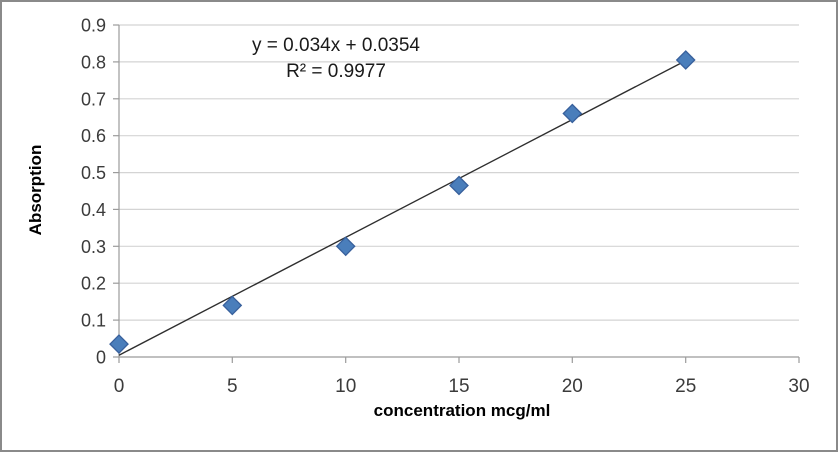 The width and height of the screenshot is (838, 452). Describe the element at coordinates (93, 284) in the screenshot. I see `y-tick-label: 0.2` at that location.